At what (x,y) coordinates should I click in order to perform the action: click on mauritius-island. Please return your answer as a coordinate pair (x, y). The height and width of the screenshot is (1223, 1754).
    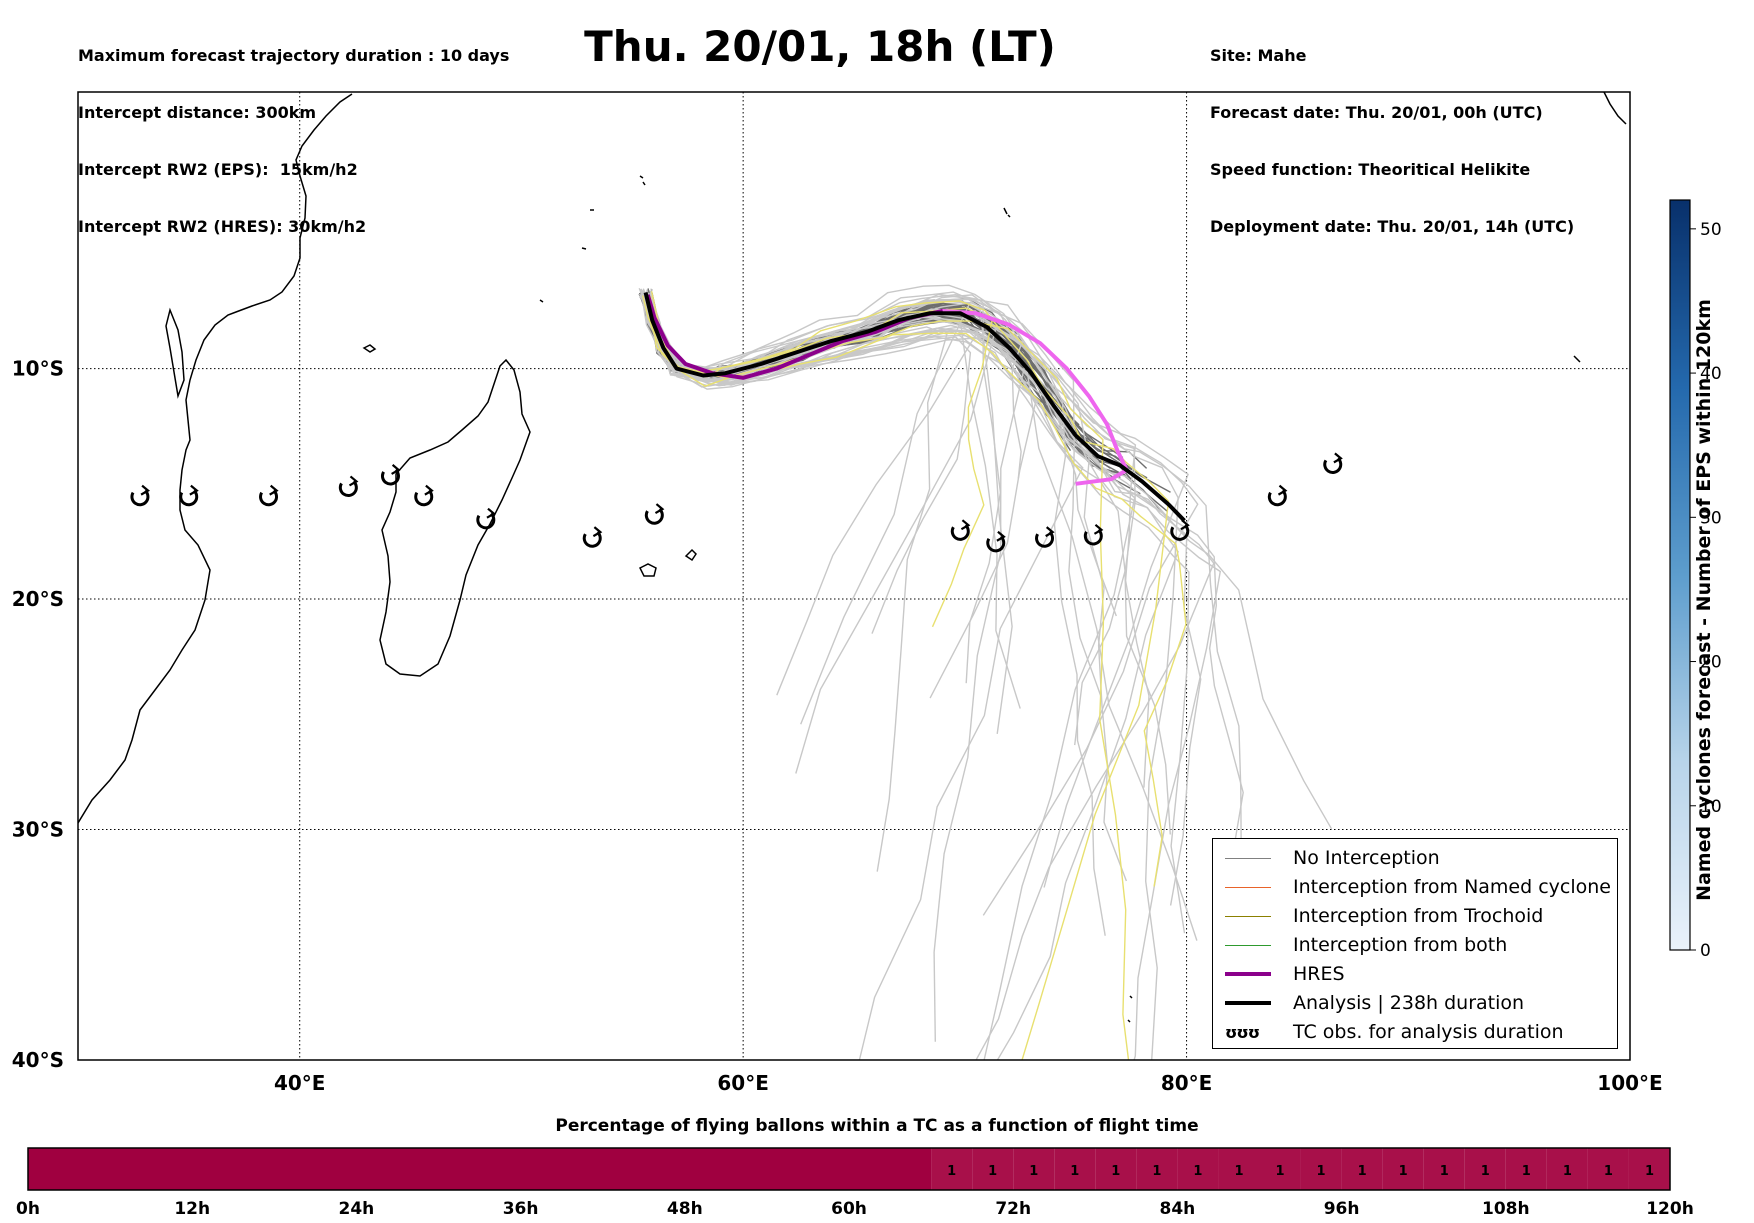
    Looking at the image, I should click on (690, 555).